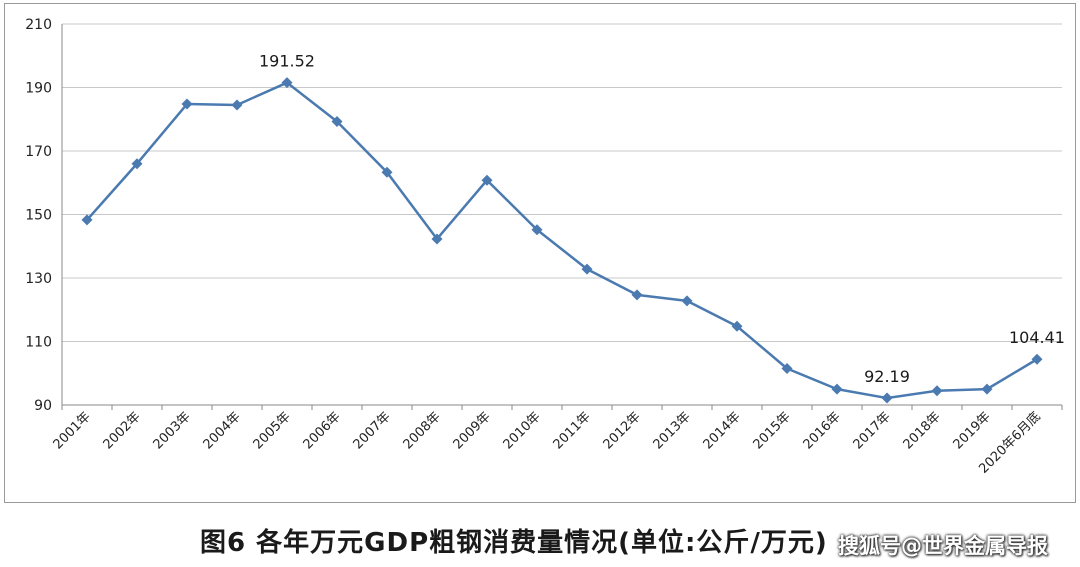 The image size is (1080, 567). Describe the element at coordinates (622, 430) in the screenshot. I see `x-tick-label: 2012年` at that location.